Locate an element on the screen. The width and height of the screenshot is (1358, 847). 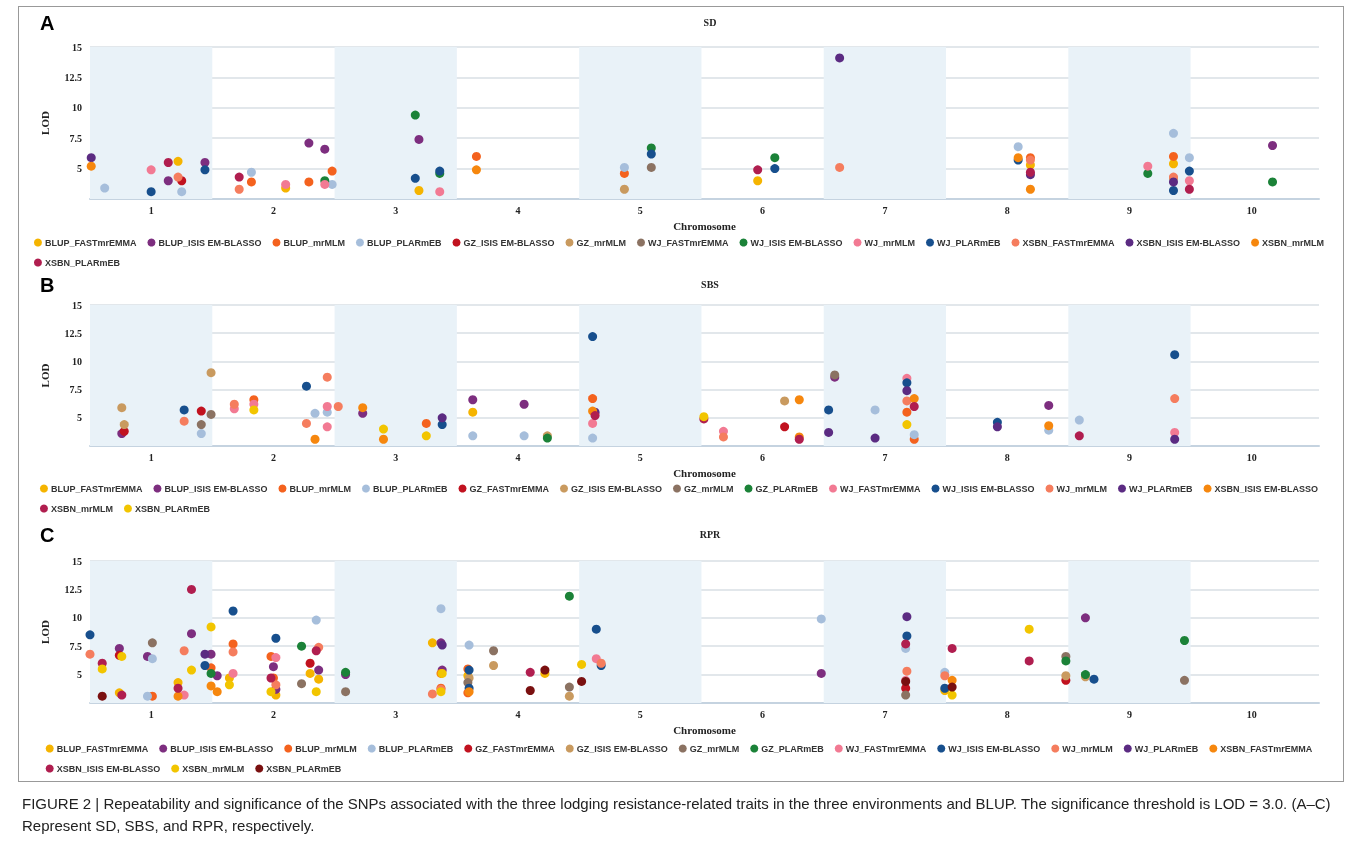
text: C is located at coordinates (47, 535).